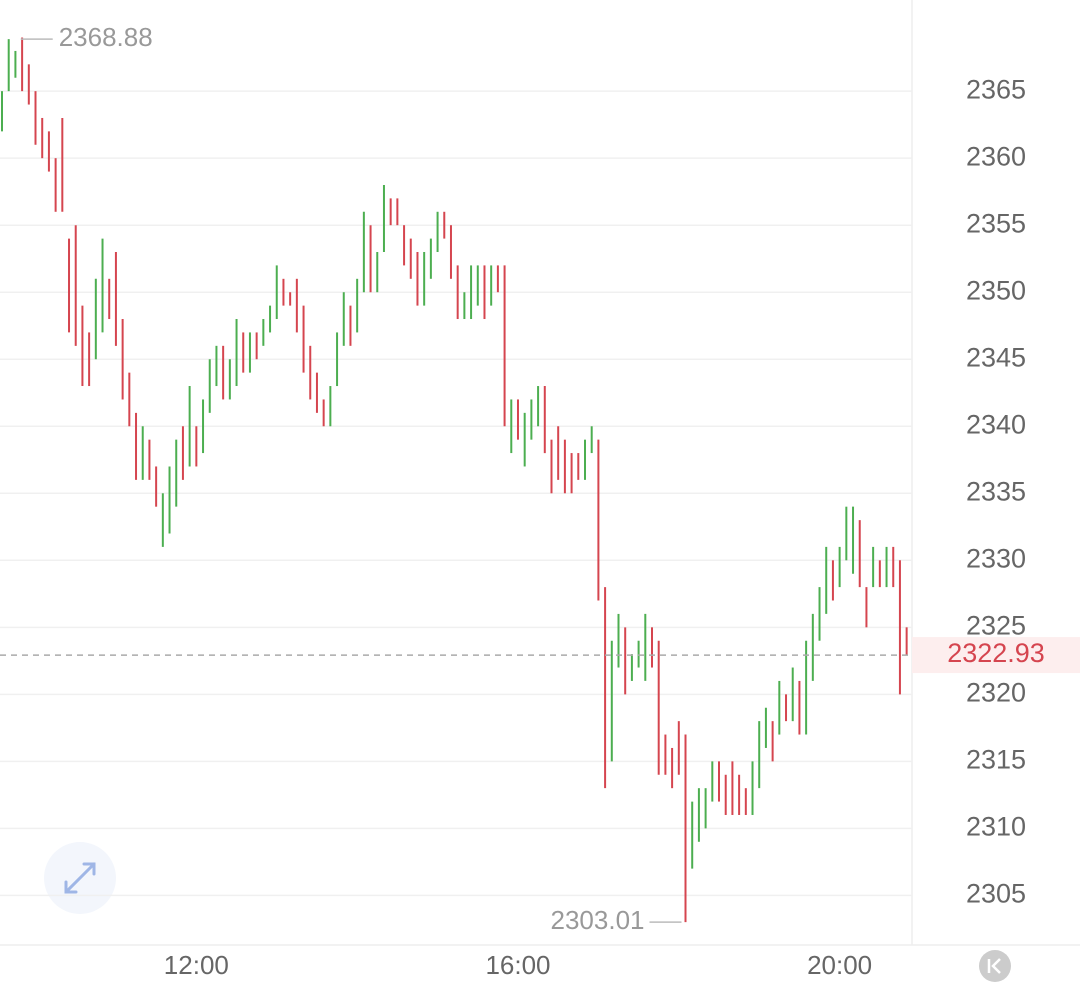 The height and width of the screenshot is (998, 1080). I want to click on y-tick-label: 2345, so click(996, 357).